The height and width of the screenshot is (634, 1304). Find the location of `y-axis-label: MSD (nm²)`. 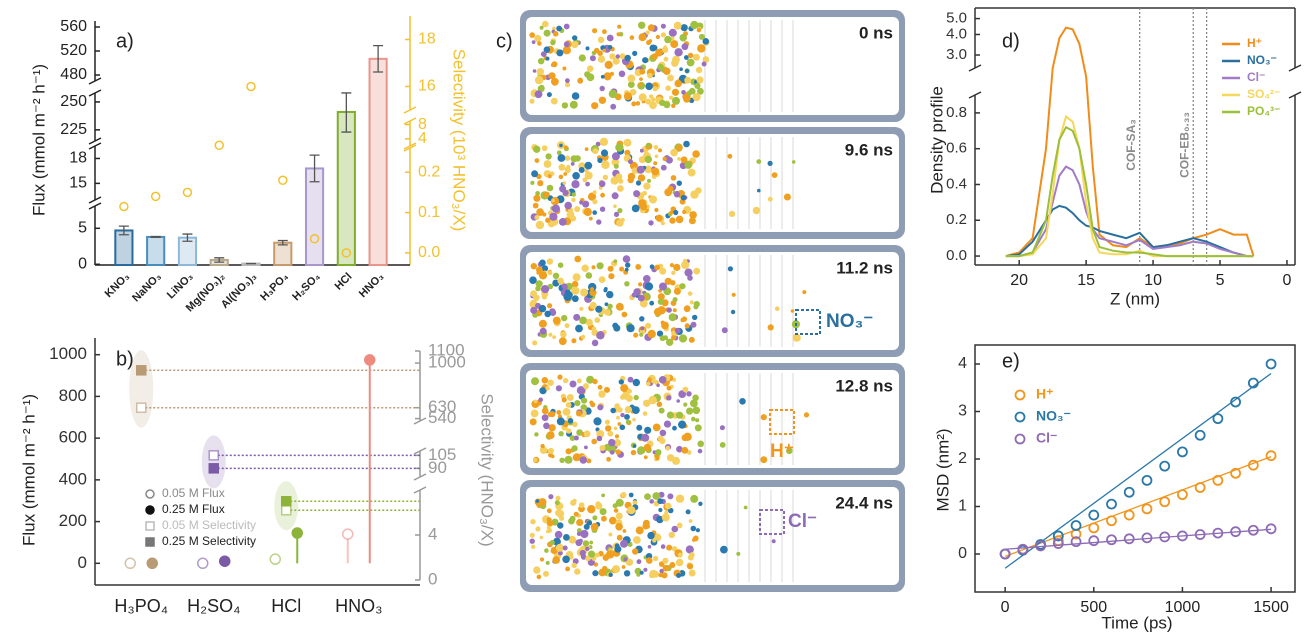

y-axis-label: MSD (nm²) is located at coordinates (942, 469).